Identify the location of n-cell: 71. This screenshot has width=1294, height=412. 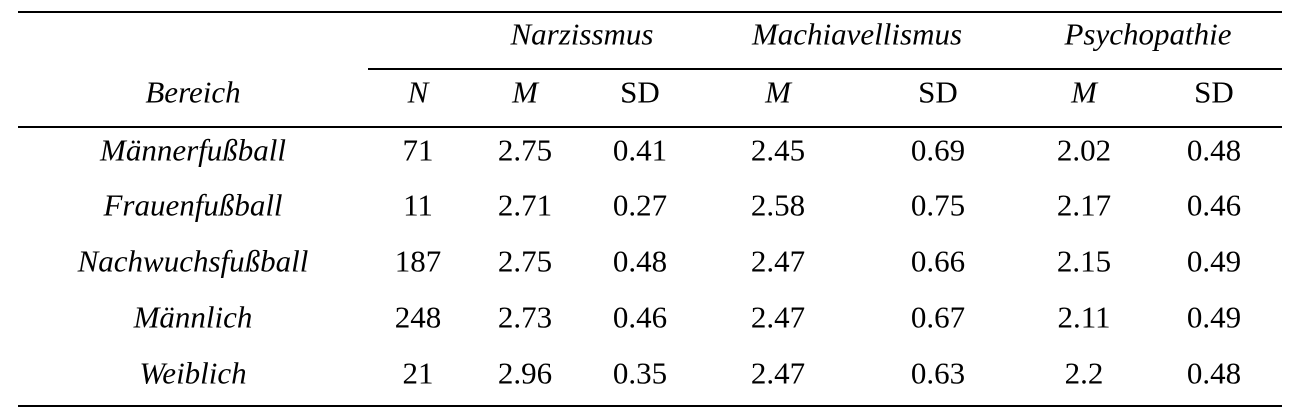
(418, 150).